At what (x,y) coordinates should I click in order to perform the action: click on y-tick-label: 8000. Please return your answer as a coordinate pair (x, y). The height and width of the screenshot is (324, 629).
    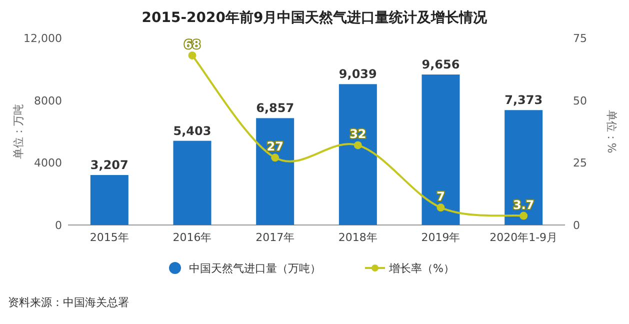
    Looking at the image, I should click on (48, 101).